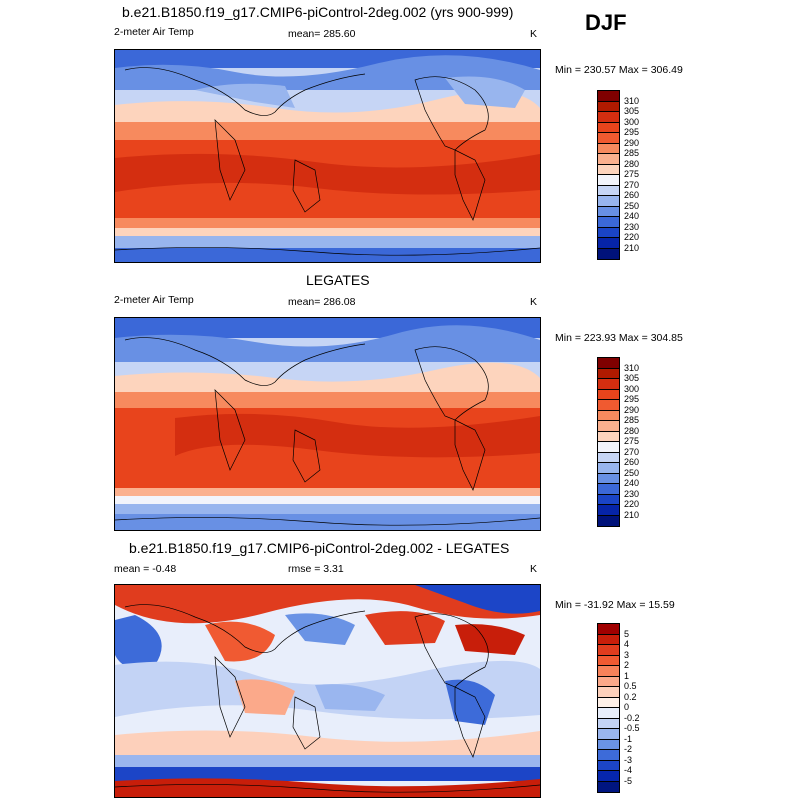  I want to click on colorbar-tick-label: -3, so click(628, 759).